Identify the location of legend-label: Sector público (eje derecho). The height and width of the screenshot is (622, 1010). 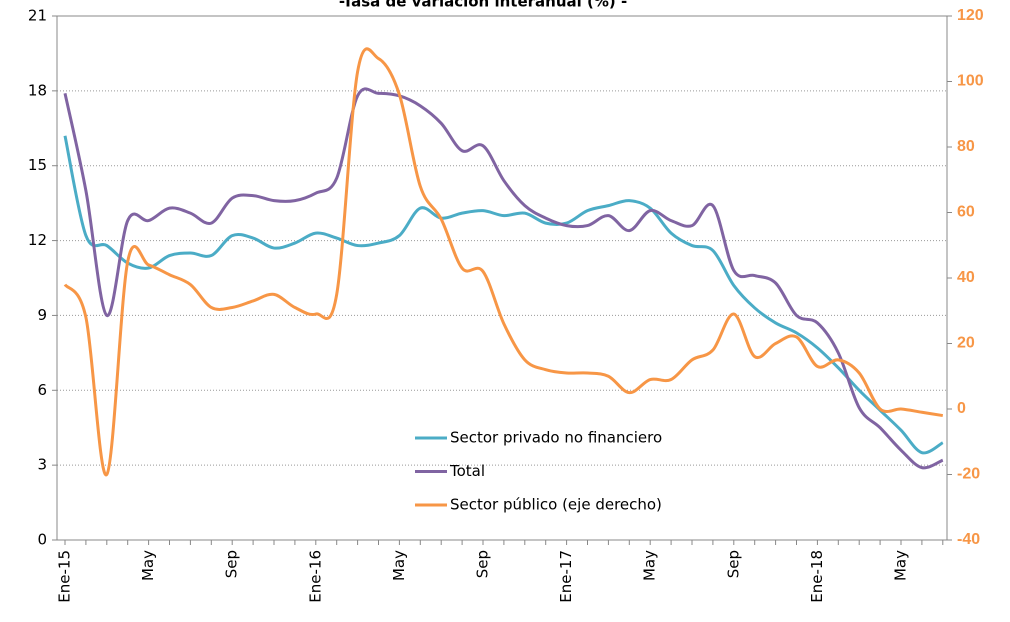
(556, 505).